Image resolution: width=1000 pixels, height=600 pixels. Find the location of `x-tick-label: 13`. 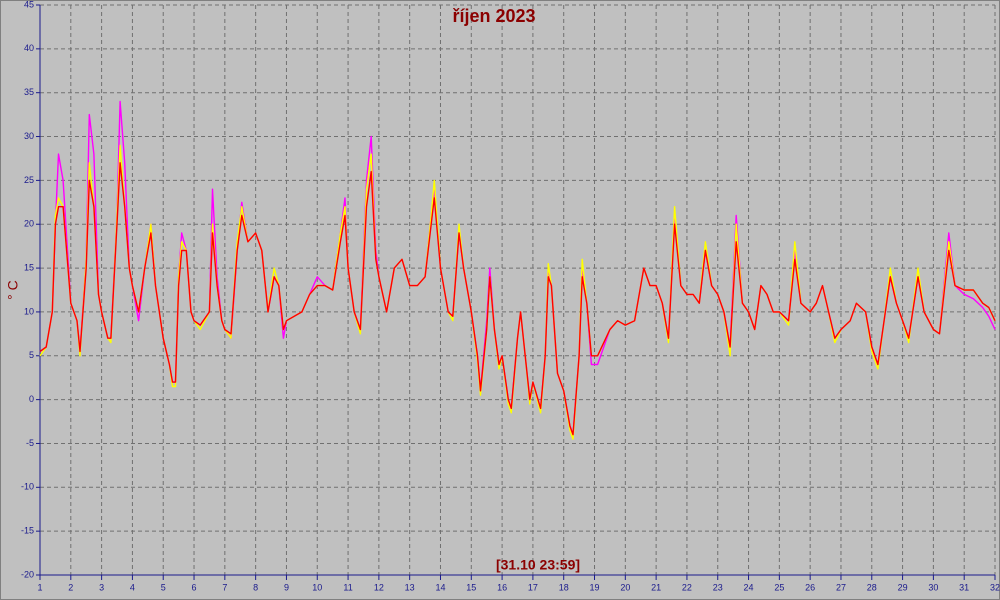

x-tick-label: 13 is located at coordinates (410, 587).